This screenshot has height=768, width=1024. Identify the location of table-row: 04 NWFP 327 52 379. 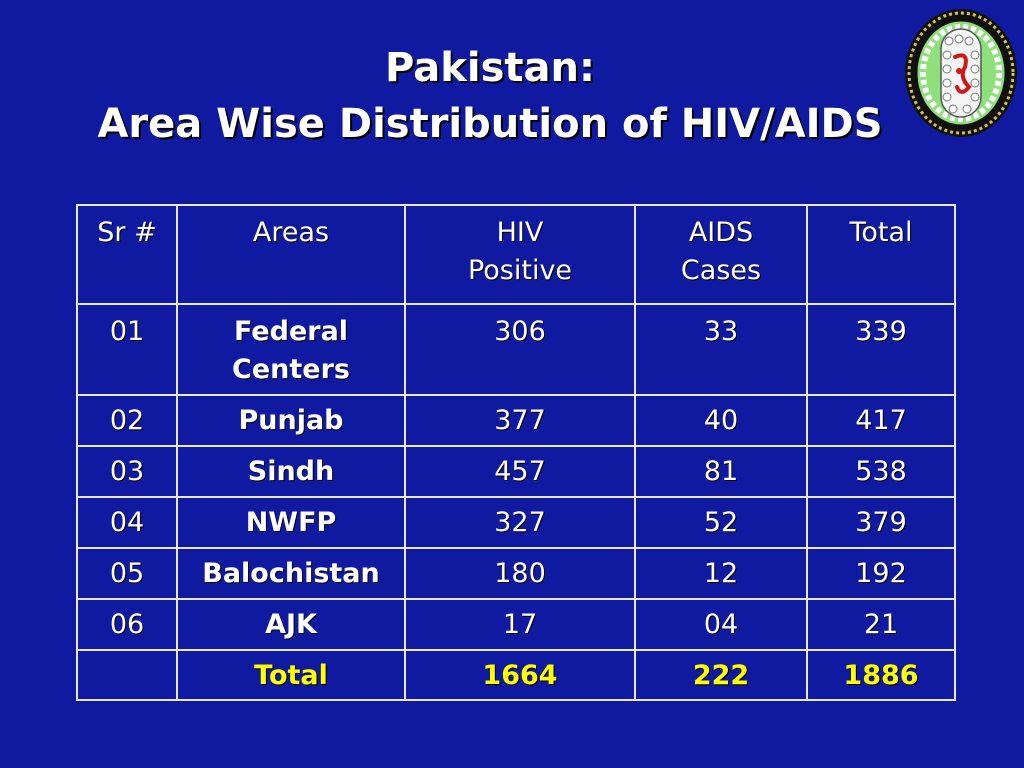
(516, 522).